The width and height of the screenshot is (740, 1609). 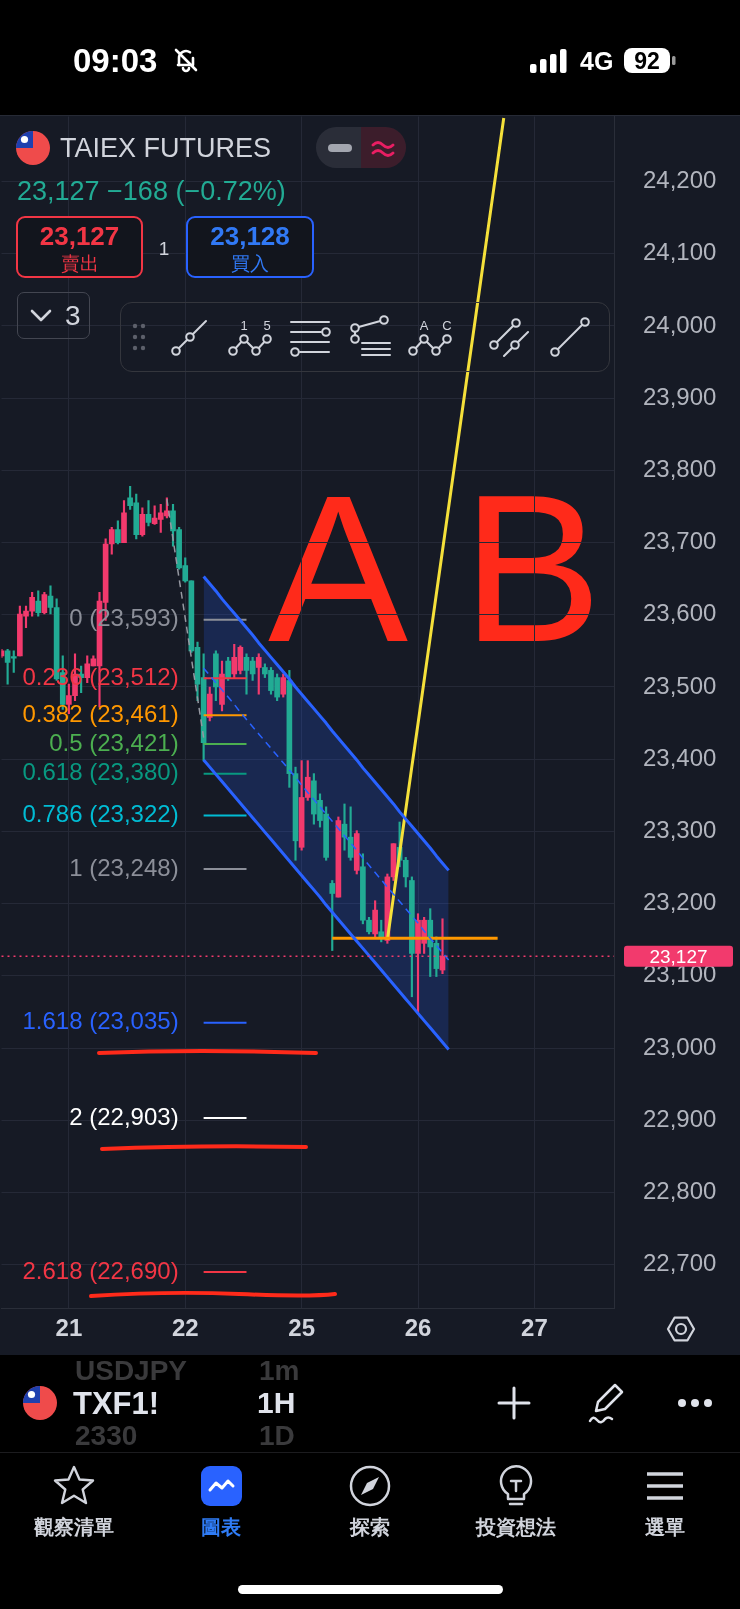 I want to click on text: 09:03, so click(x=115, y=60).